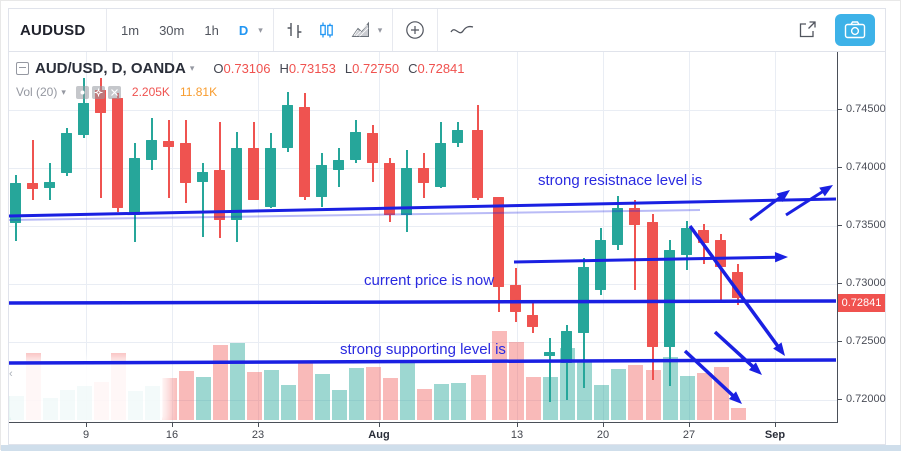  I want to click on interval-button-30m: 30m, so click(172, 30).